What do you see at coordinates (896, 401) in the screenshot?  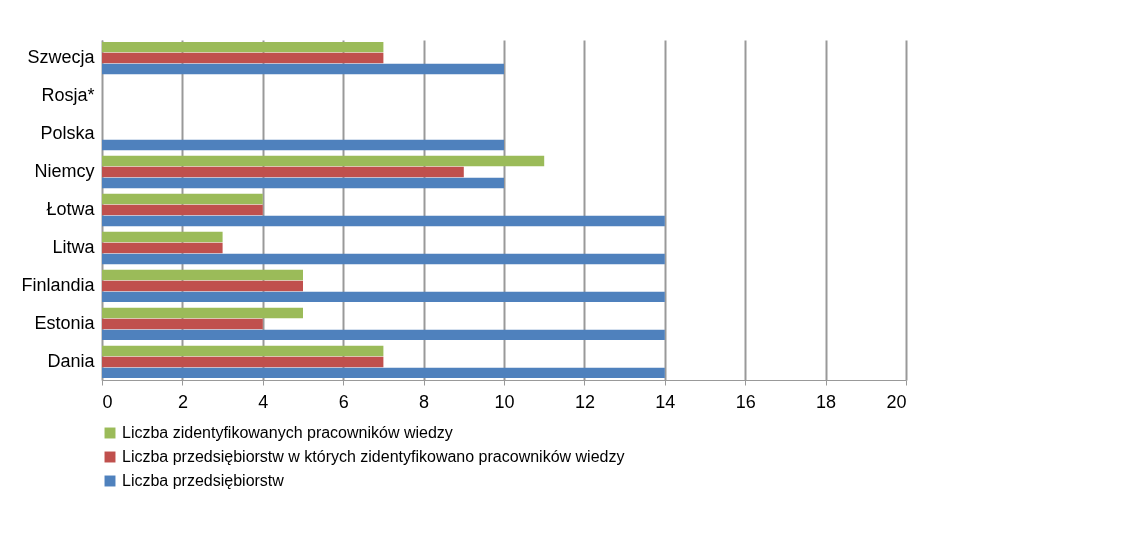 I see `x-tick-label: 20` at bounding box center [896, 401].